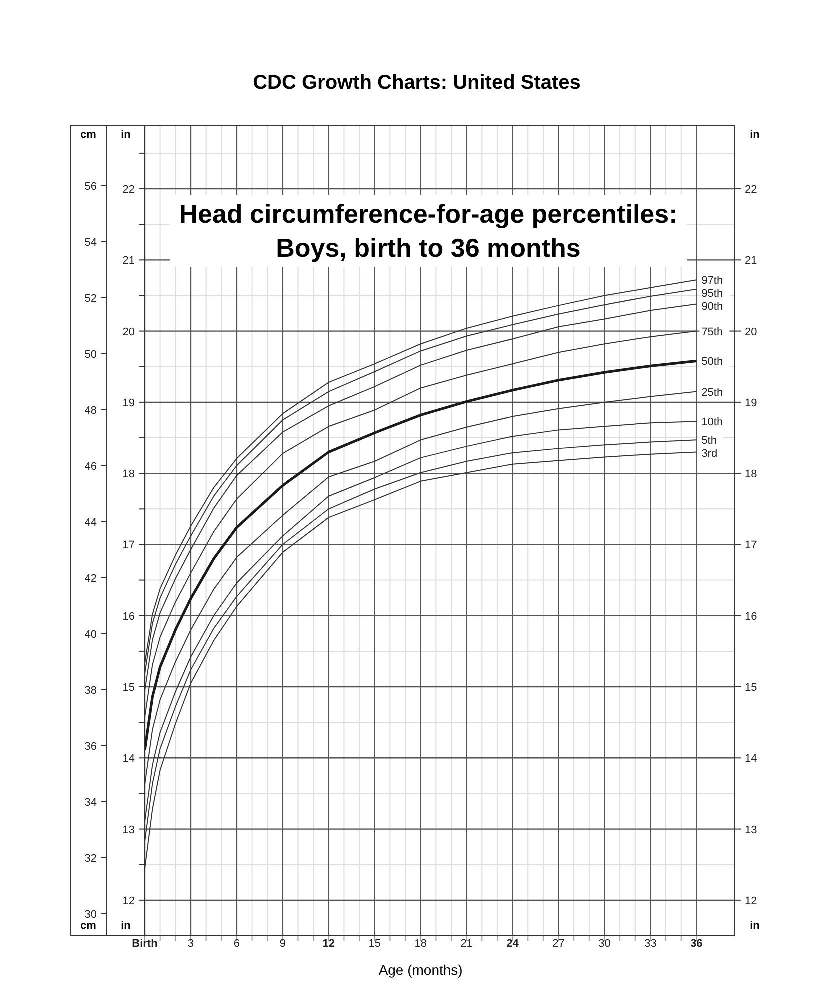 The width and height of the screenshot is (834, 999). What do you see at coordinates (713, 422) in the screenshot?
I see `series-label: 10th` at bounding box center [713, 422].